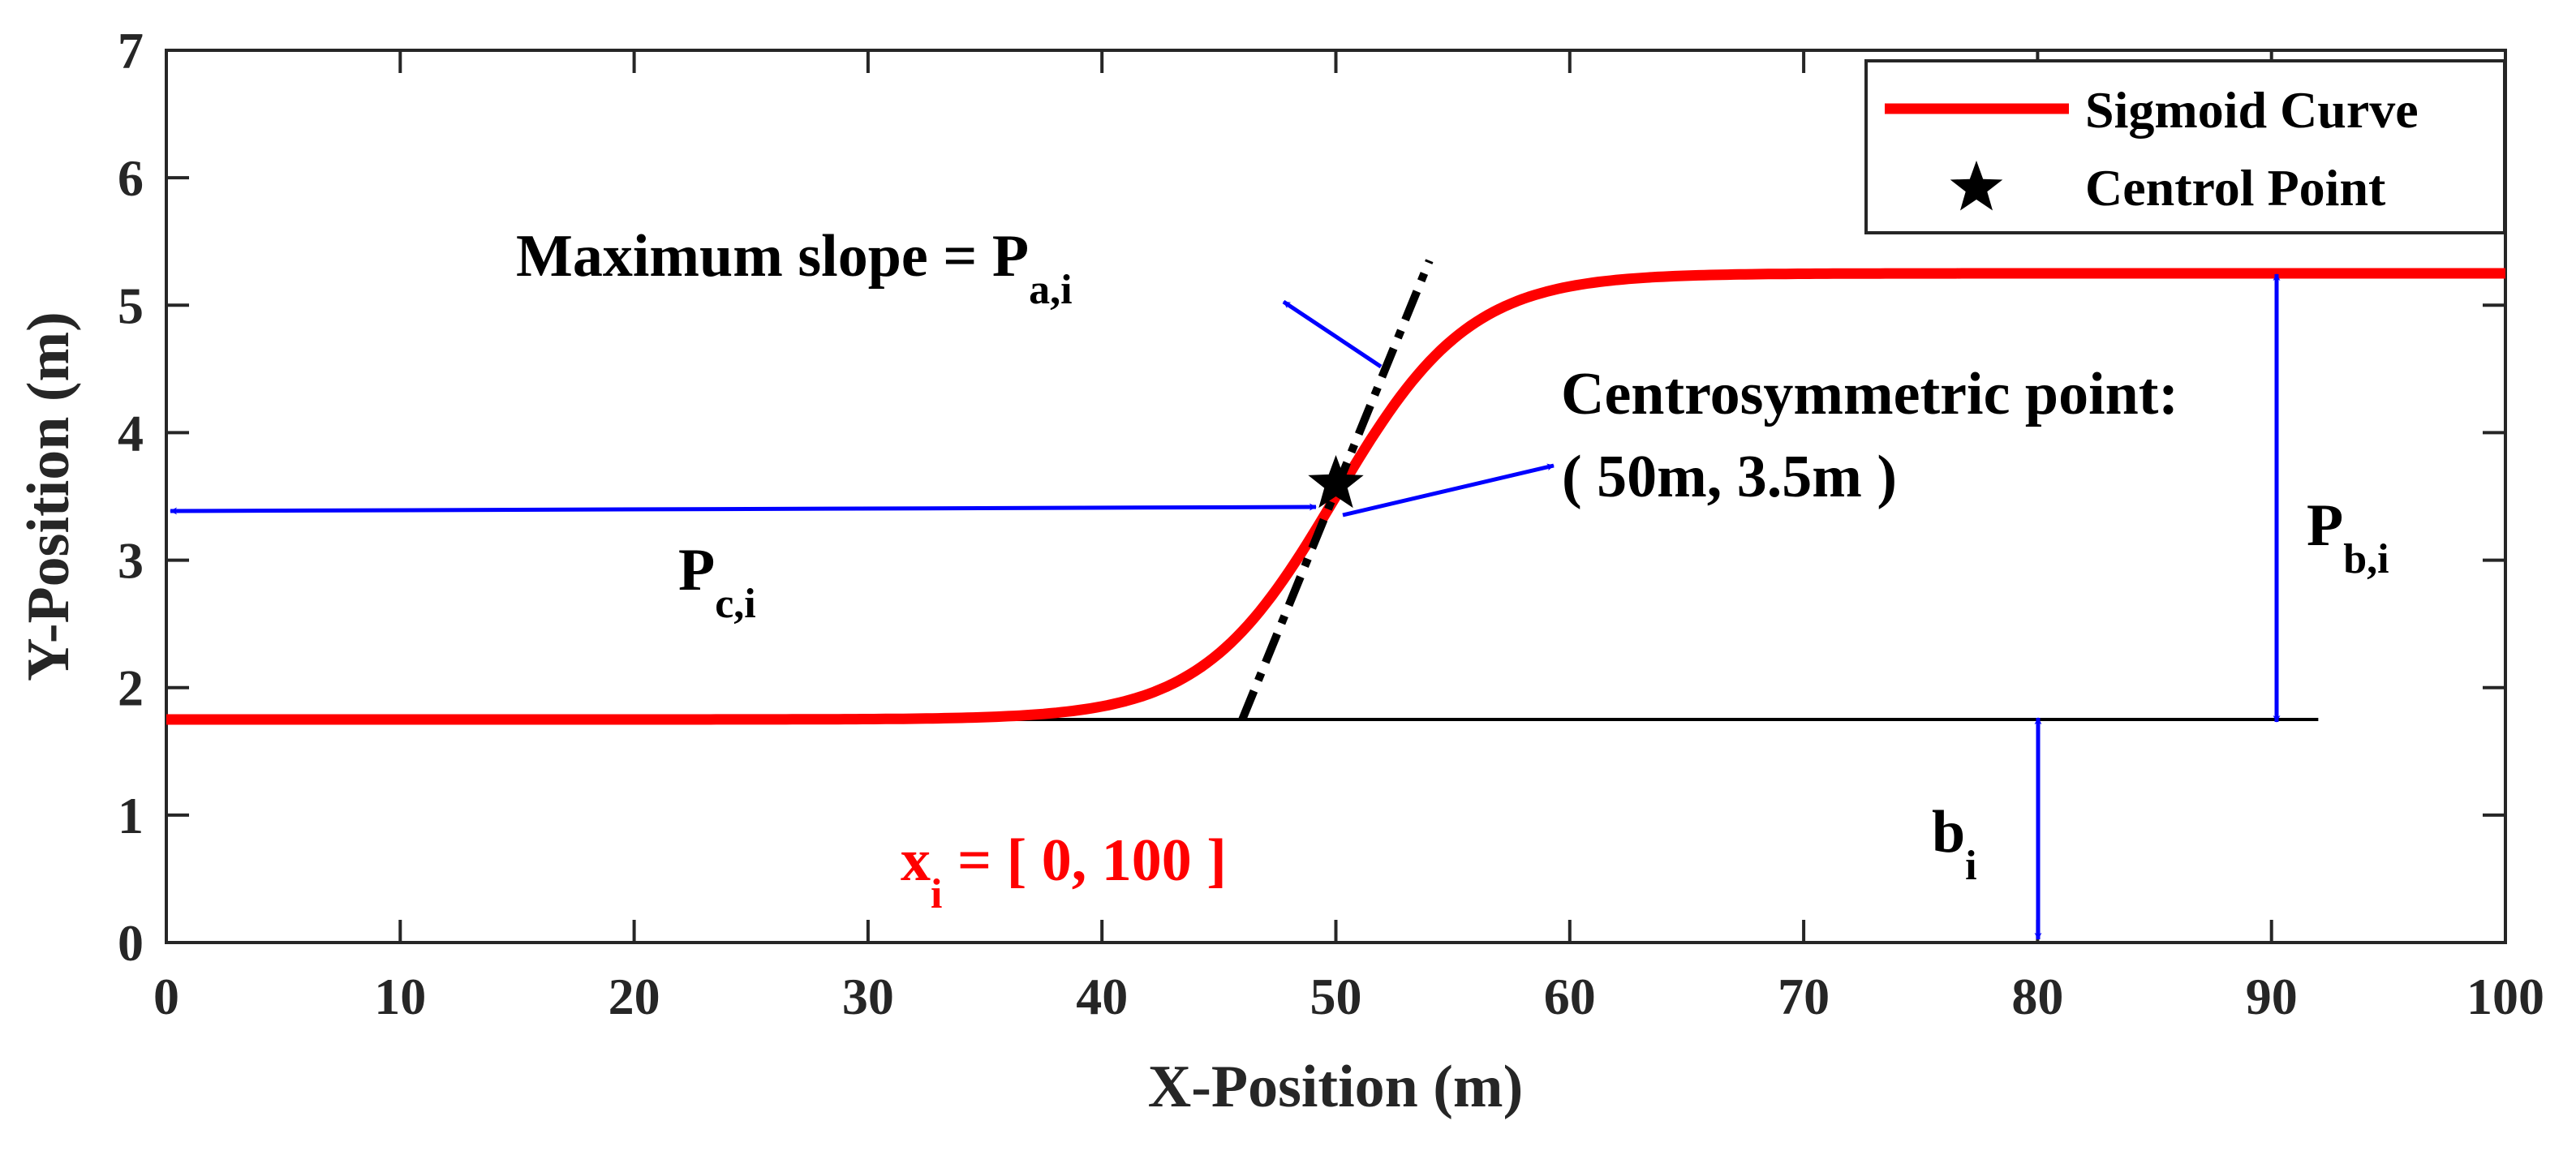  I want to click on max-slope-text: Maximum slope = P, so click(772, 256).